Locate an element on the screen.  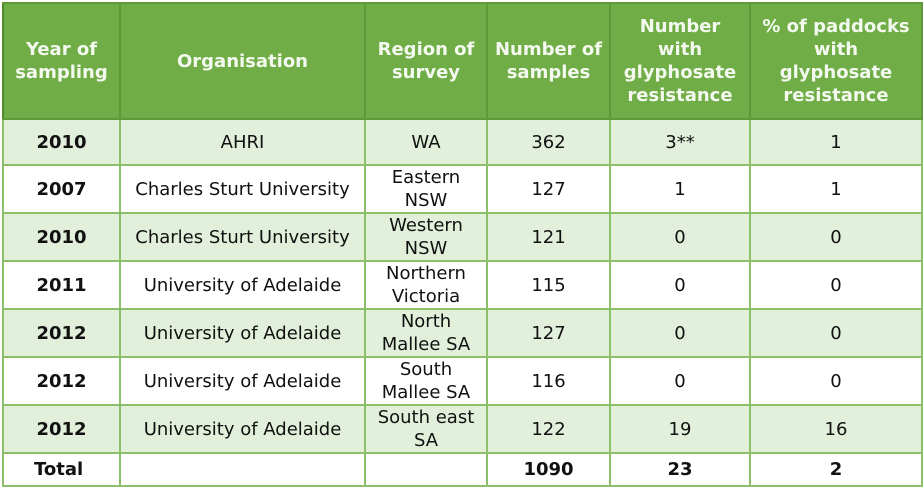
table-row: 2010 AHRI WA 362 3** 1 is located at coordinates (462, 142).